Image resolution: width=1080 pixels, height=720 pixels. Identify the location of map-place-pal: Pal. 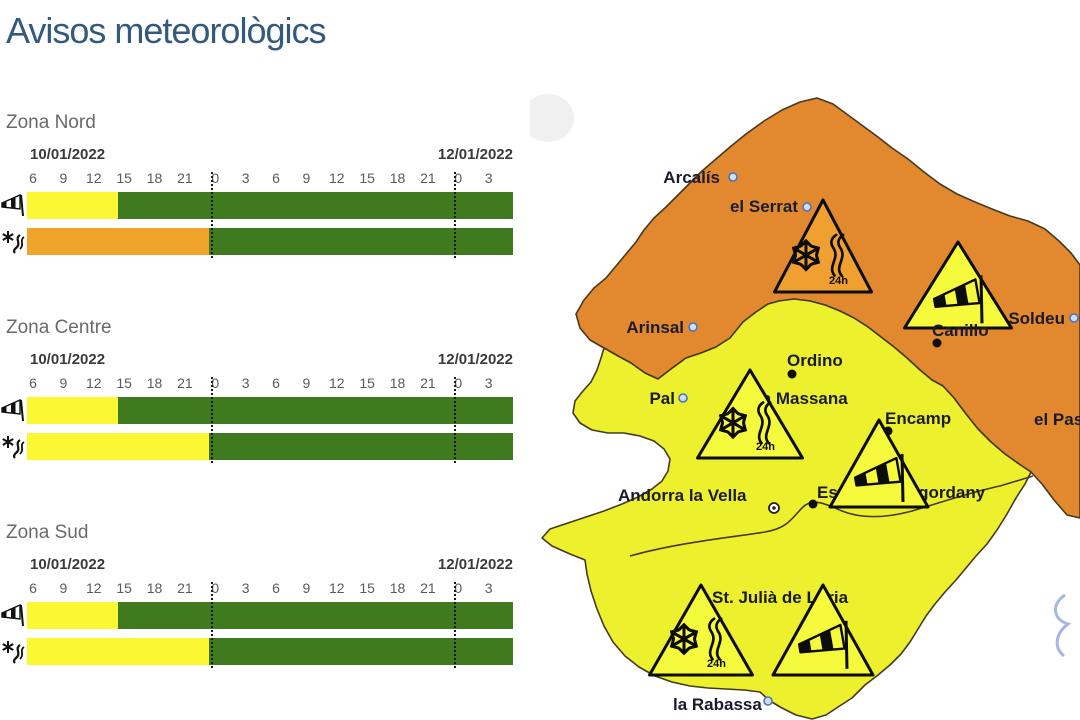
(668, 398).